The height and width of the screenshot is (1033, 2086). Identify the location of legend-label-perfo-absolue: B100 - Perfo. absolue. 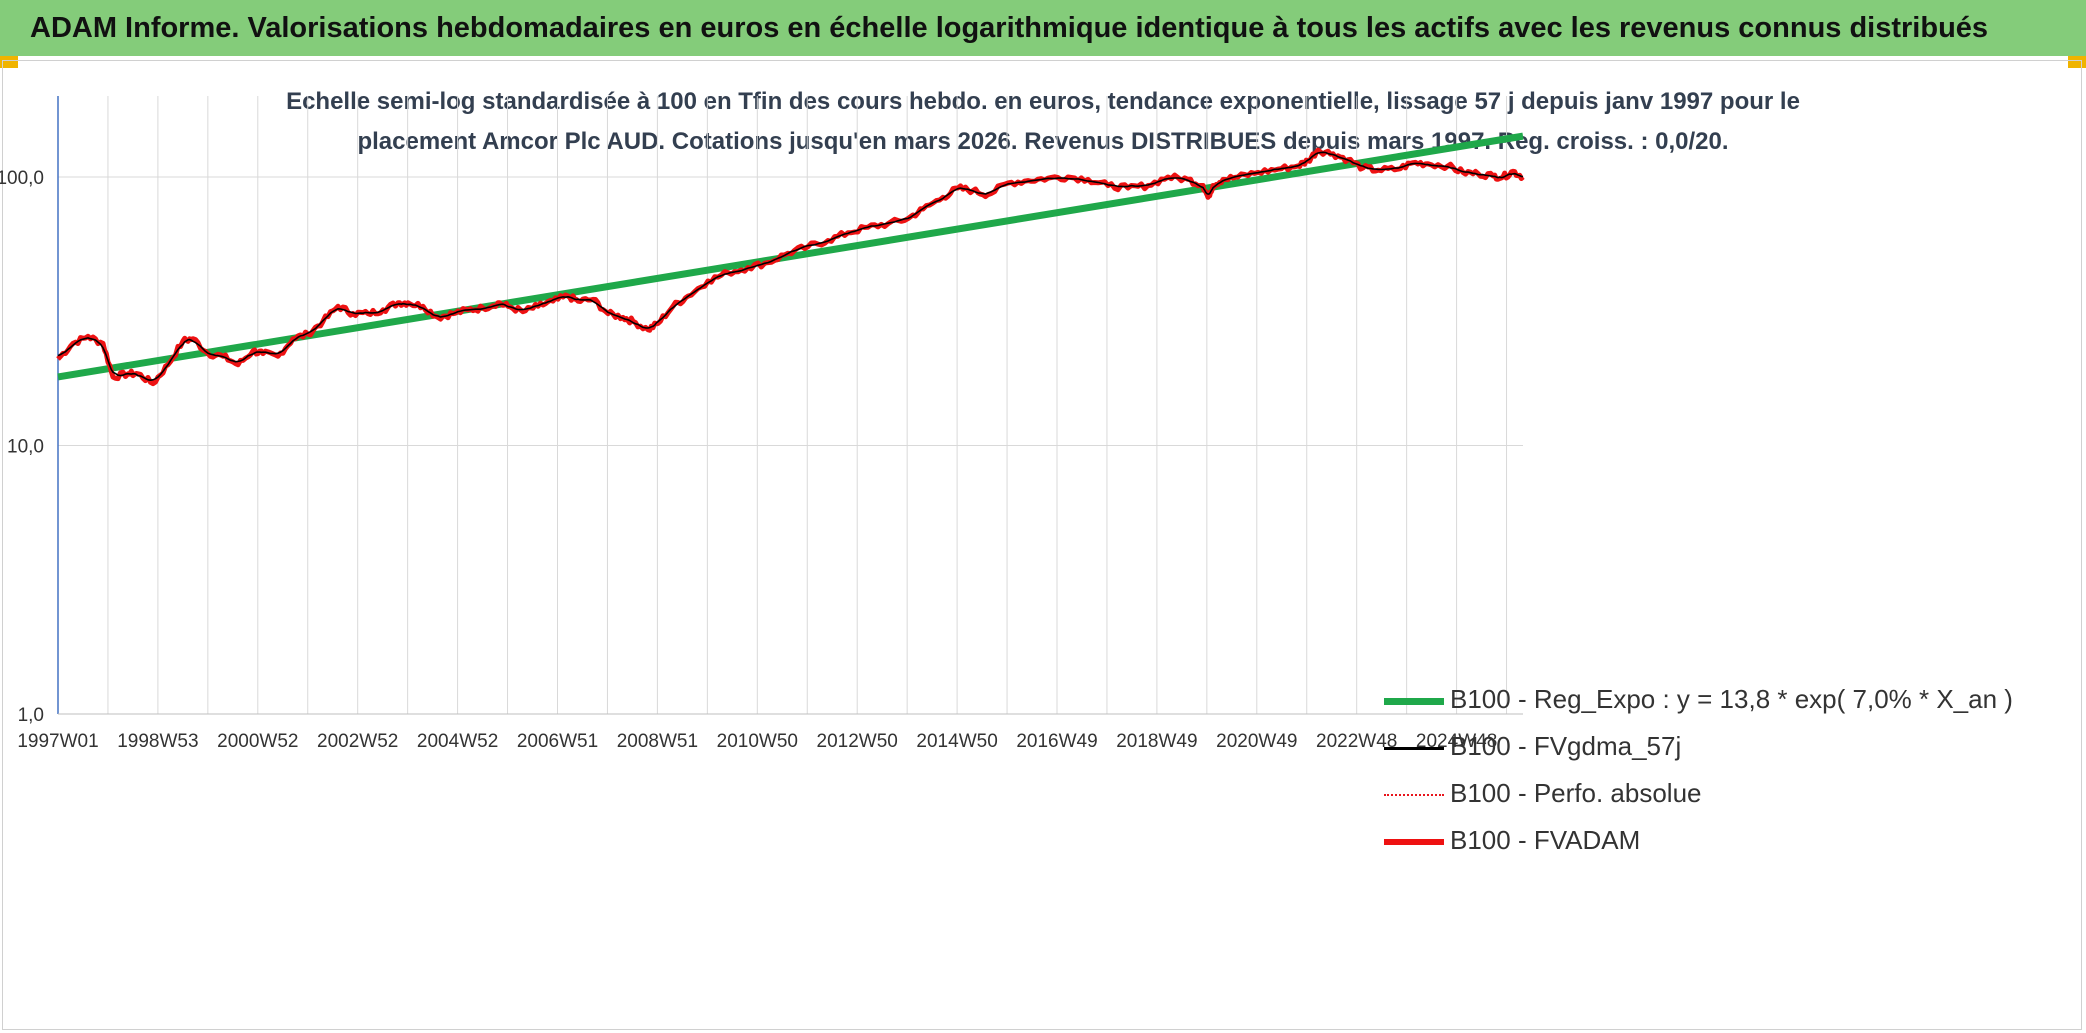
(1576, 793).